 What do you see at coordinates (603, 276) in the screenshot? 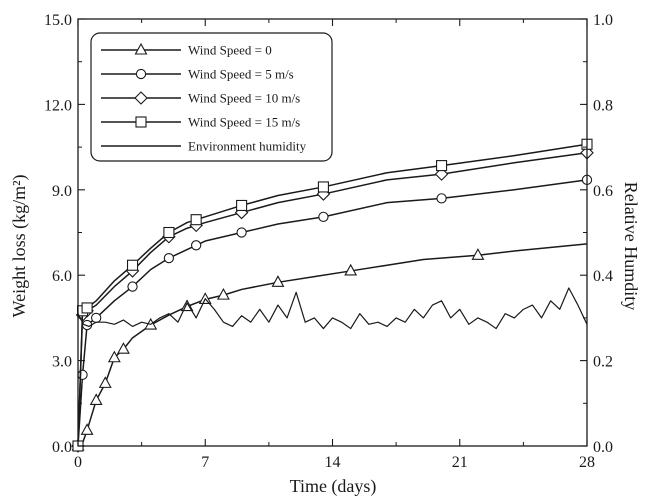
I see `y2-tick-label: 0.4` at bounding box center [603, 276].